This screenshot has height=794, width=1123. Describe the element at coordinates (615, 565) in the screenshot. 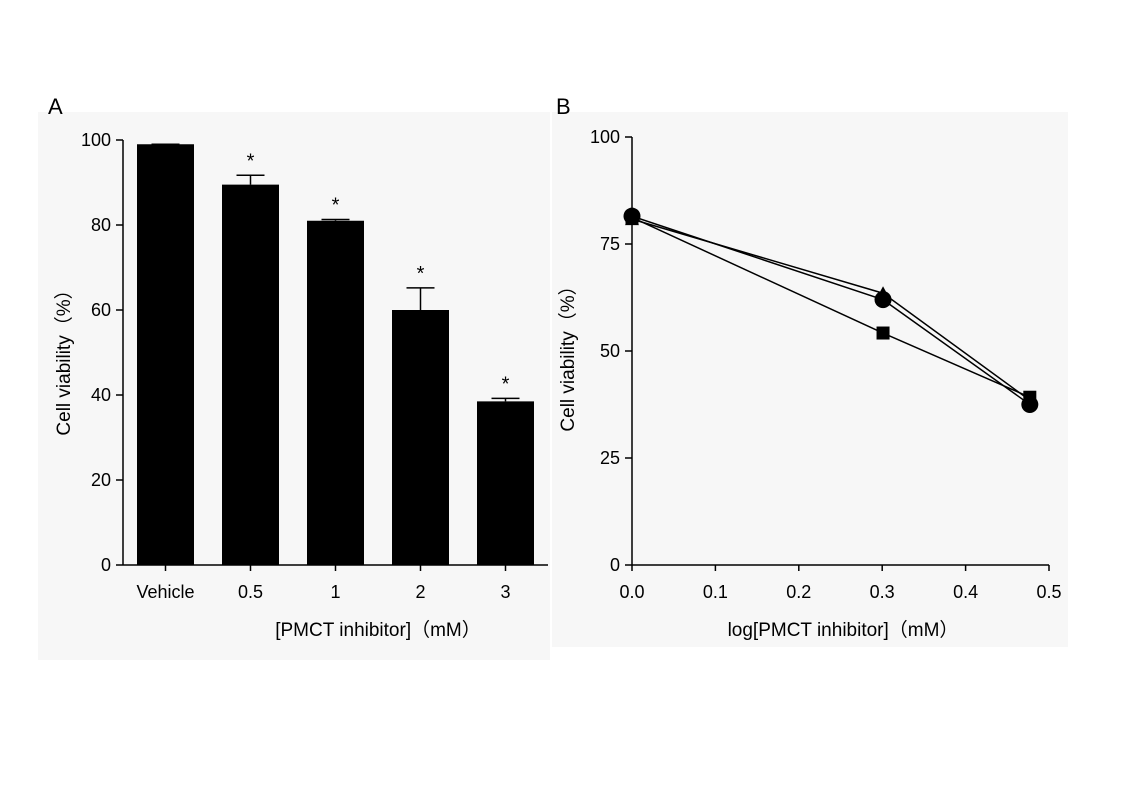

I see `panel-b-y-tick-label: 0` at that location.